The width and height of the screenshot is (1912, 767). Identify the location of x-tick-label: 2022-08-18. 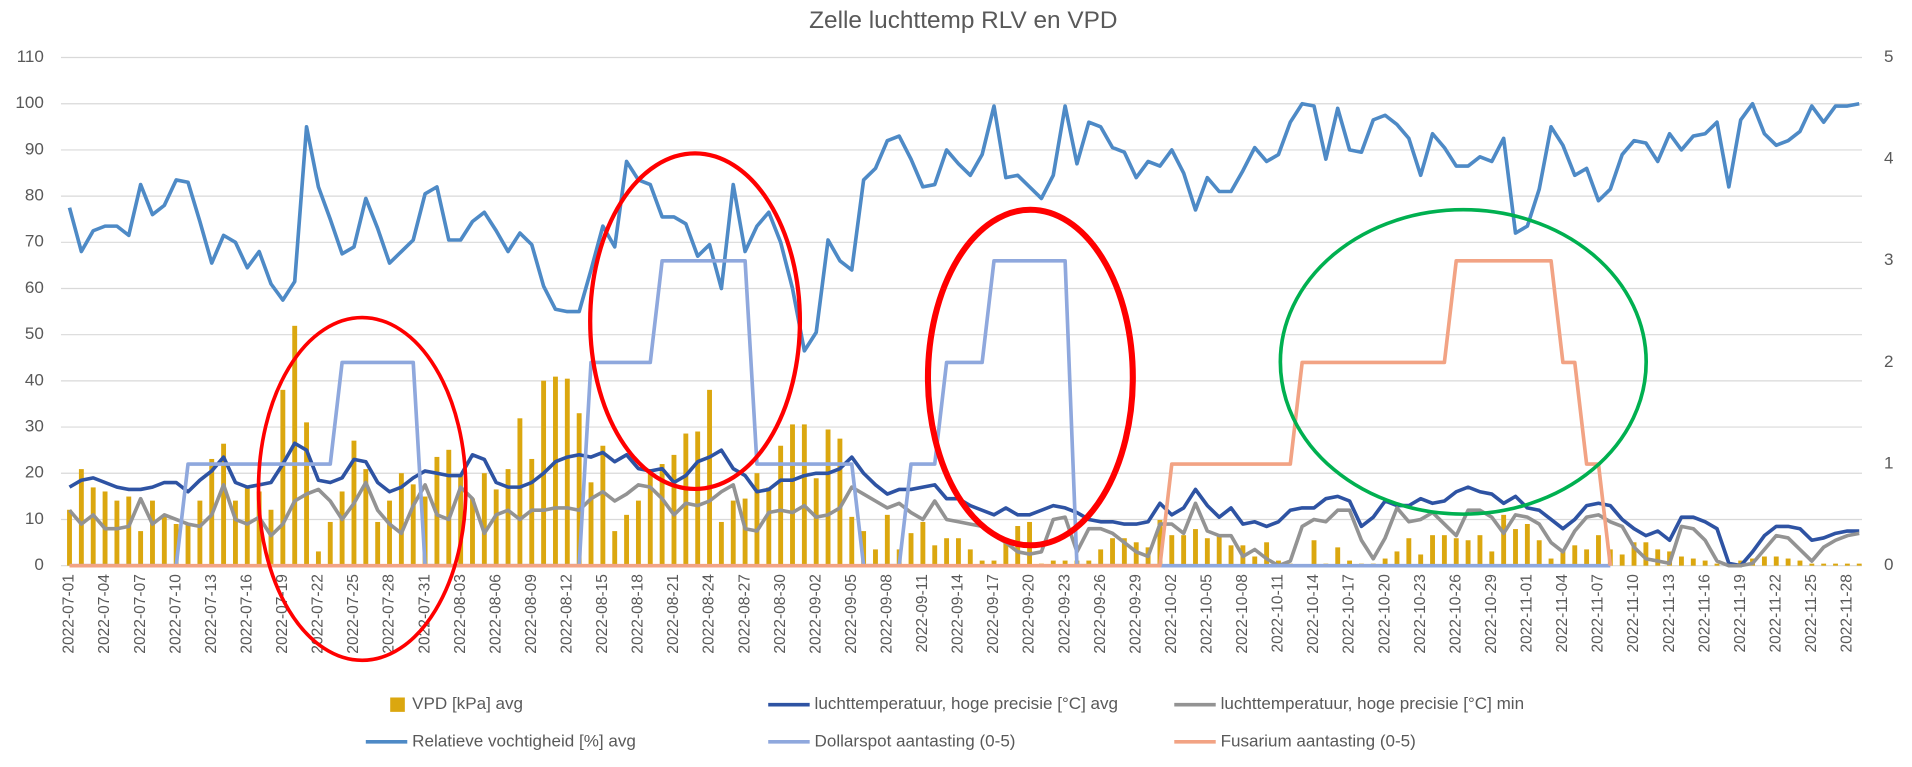
(638, 614).